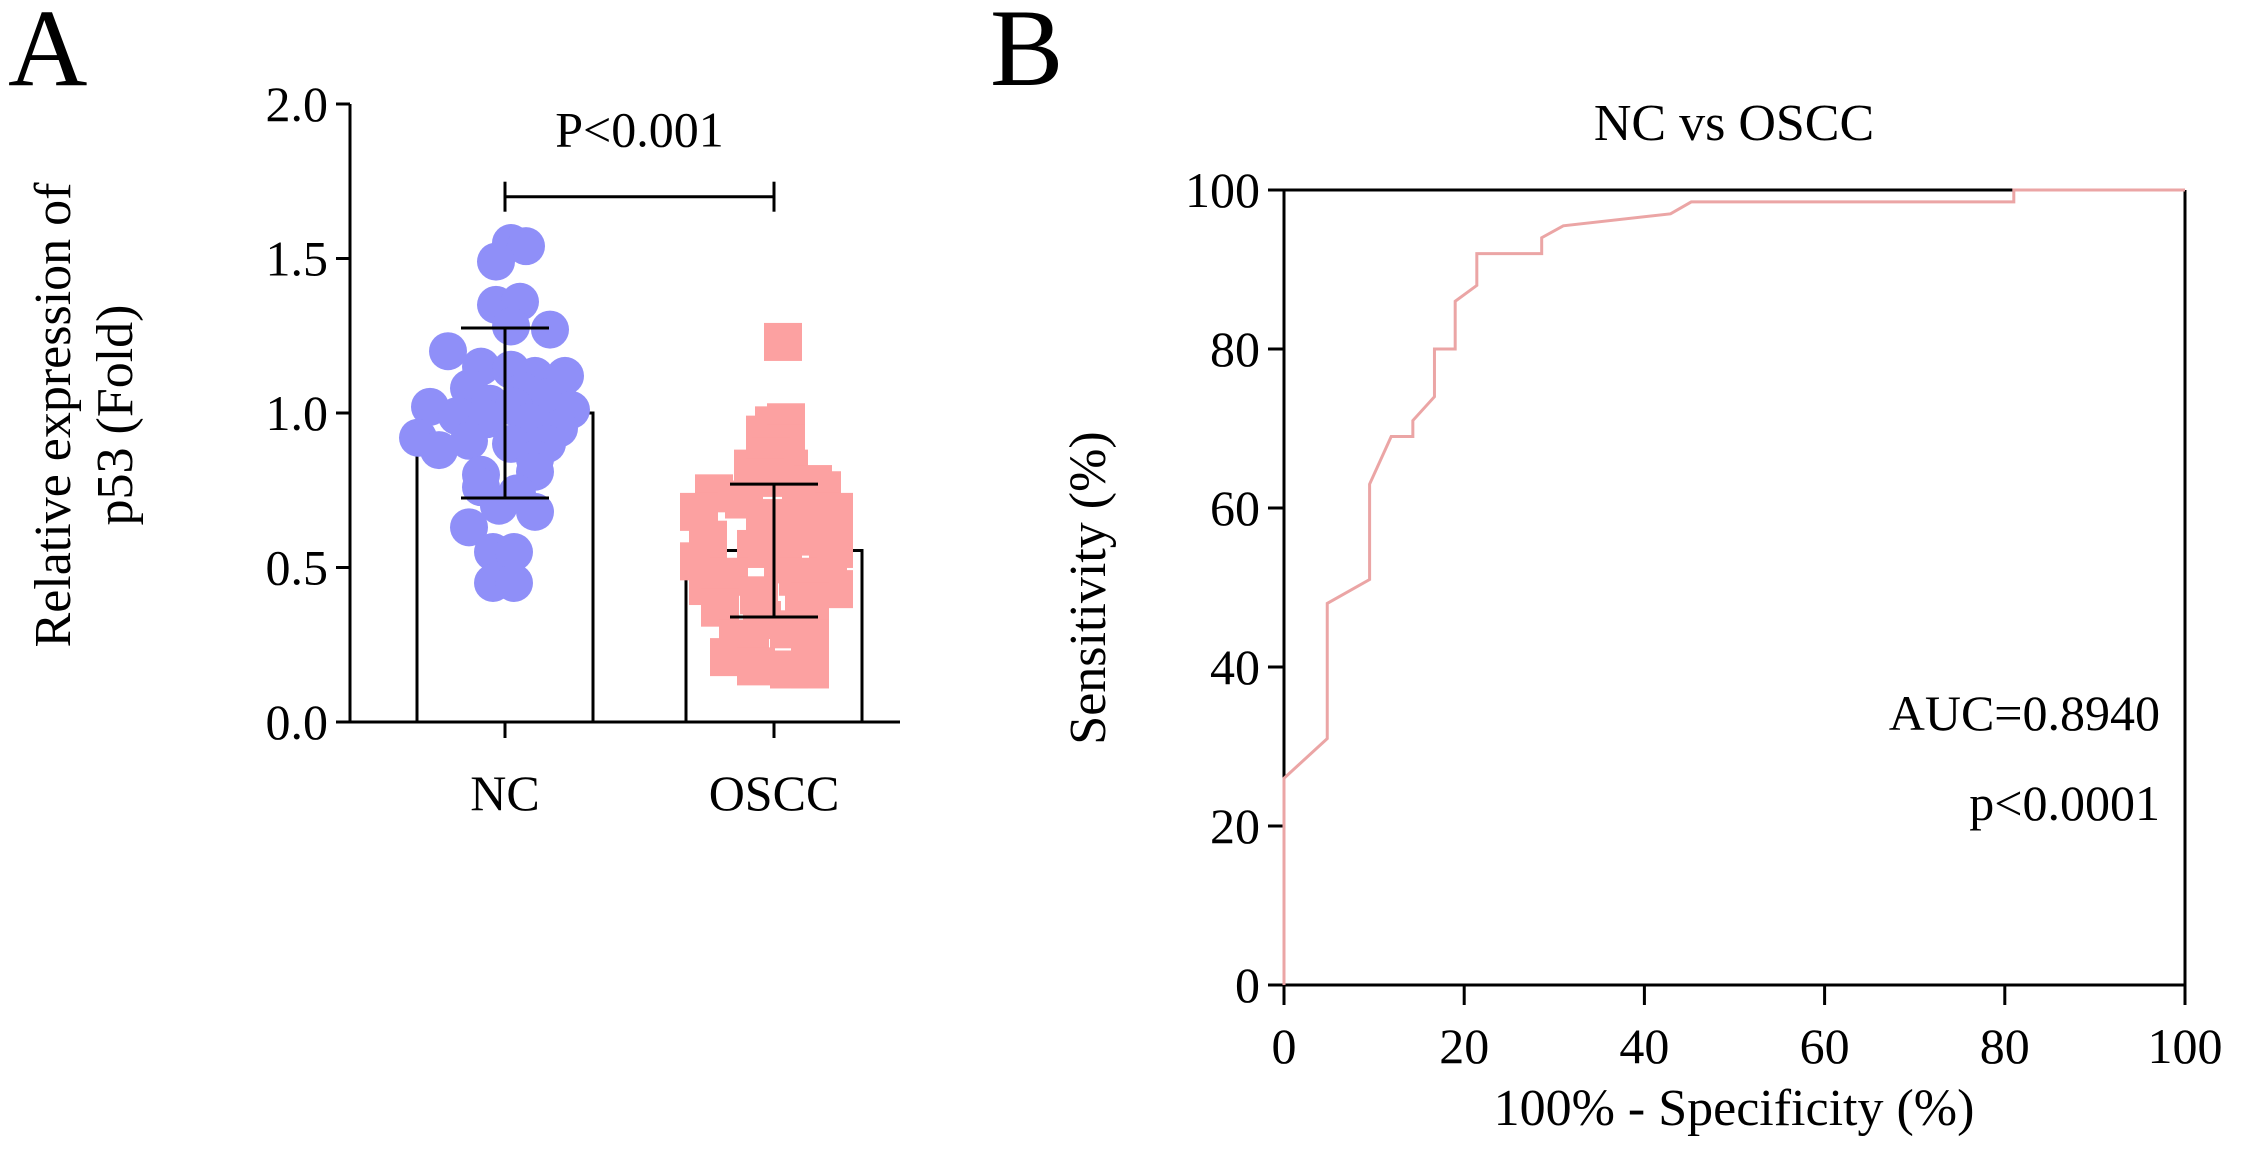 This screenshot has height=1149, width=2250. What do you see at coordinates (53, 415) in the screenshot?
I see `y-axis-title-line1: Relative expression of` at bounding box center [53, 415].